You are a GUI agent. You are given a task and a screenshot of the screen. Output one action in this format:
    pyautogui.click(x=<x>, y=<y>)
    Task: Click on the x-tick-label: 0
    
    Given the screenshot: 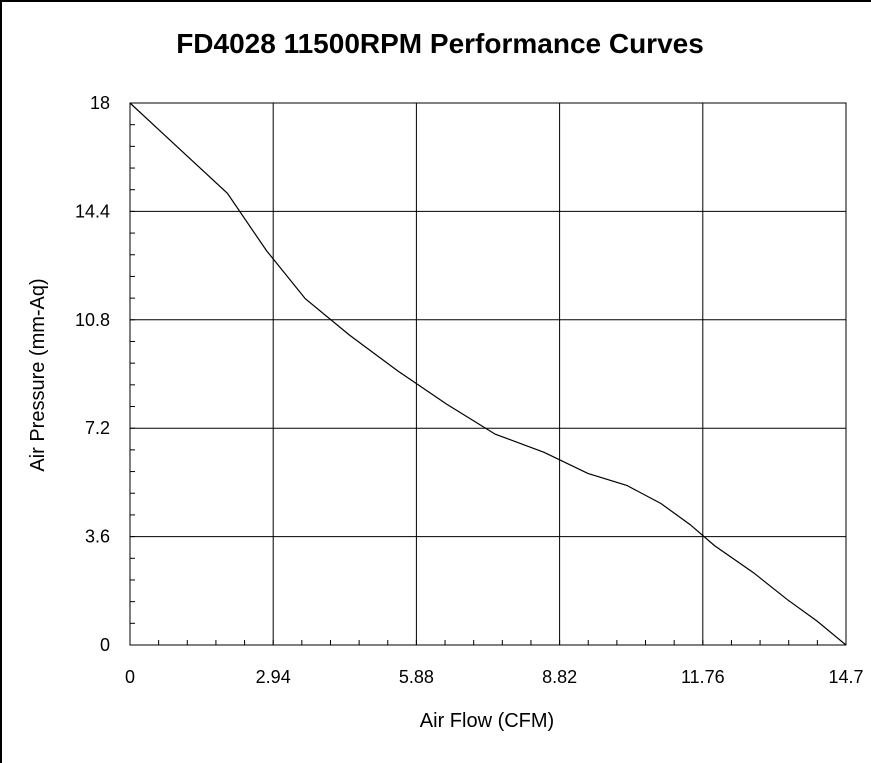 What is the action you would take?
    pyautogui.click(x=130, y=677)
    